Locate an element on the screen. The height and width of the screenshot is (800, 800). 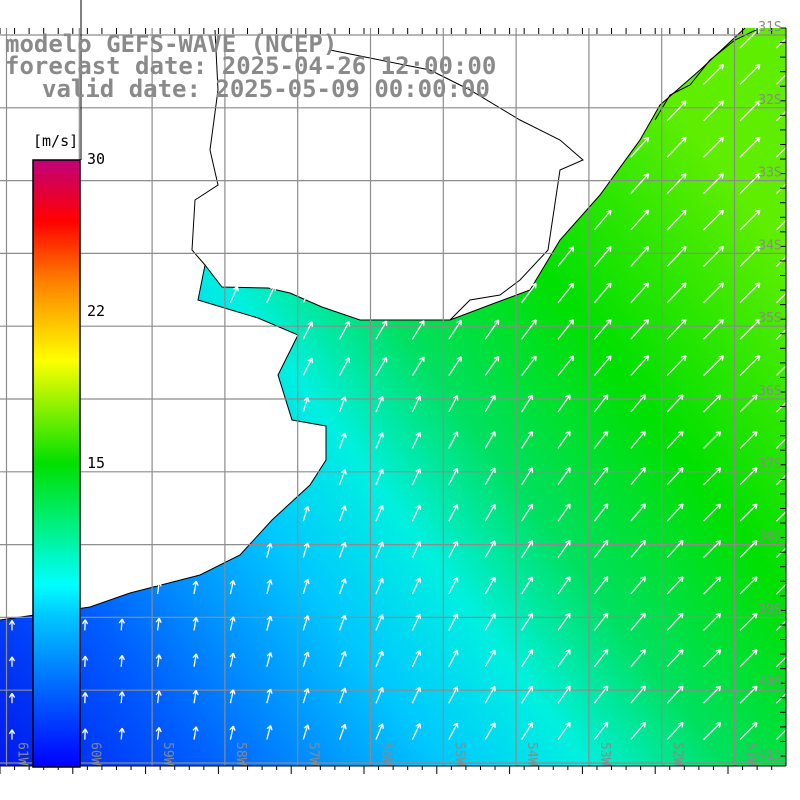
latitude-label: 32S is located at coordinates (769, 100).